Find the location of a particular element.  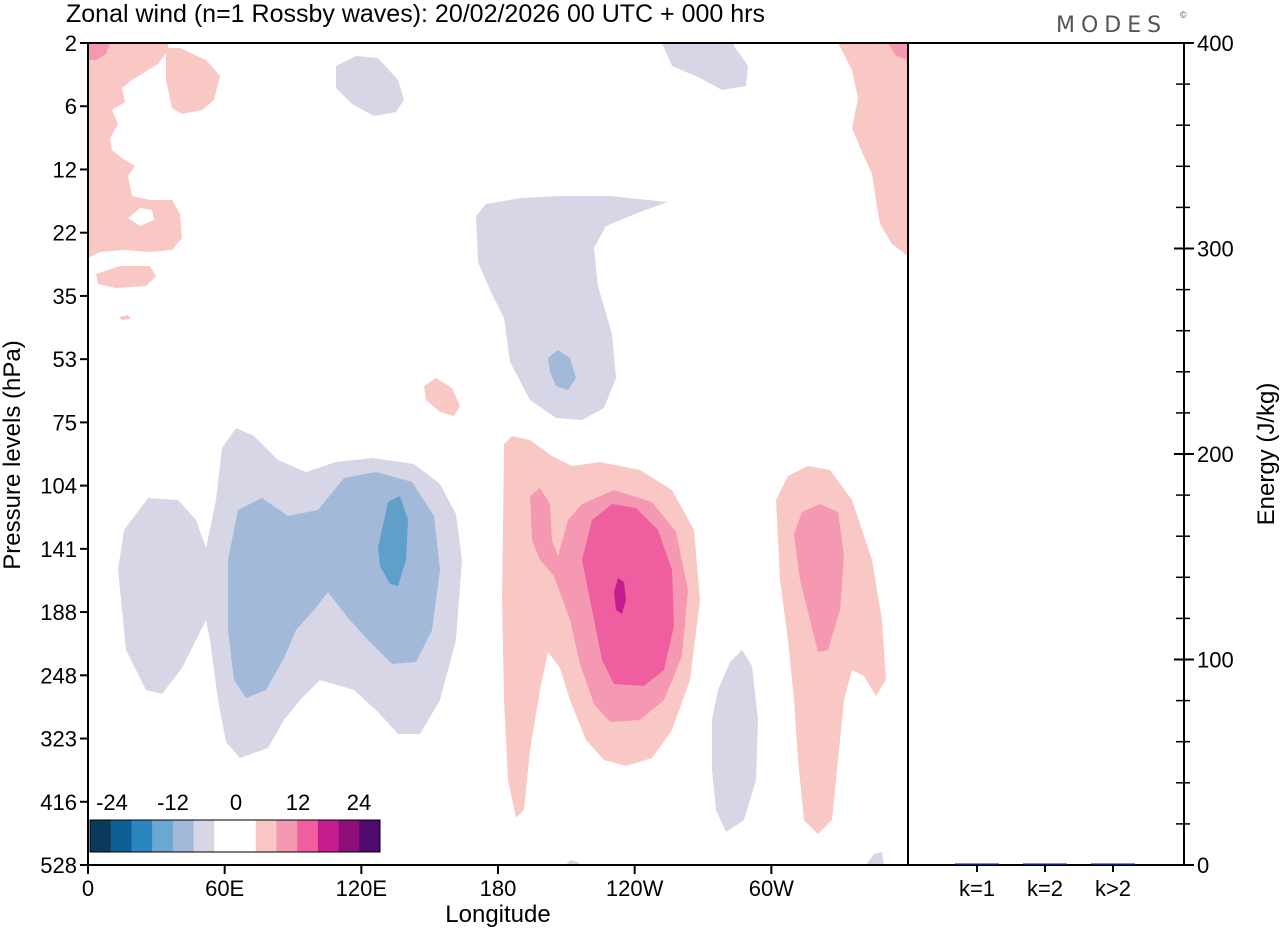

contour-white-hole is located at coordinates (141, 217).